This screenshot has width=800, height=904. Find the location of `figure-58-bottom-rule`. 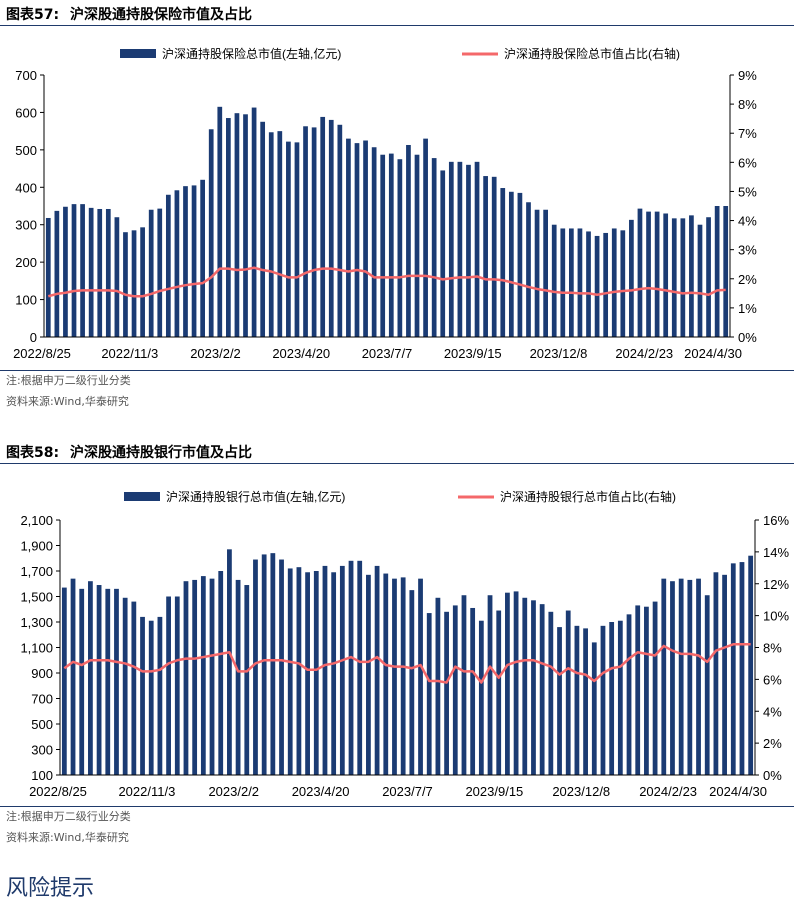

figure-58-bottom-rule is located at coordinates (397, 806).